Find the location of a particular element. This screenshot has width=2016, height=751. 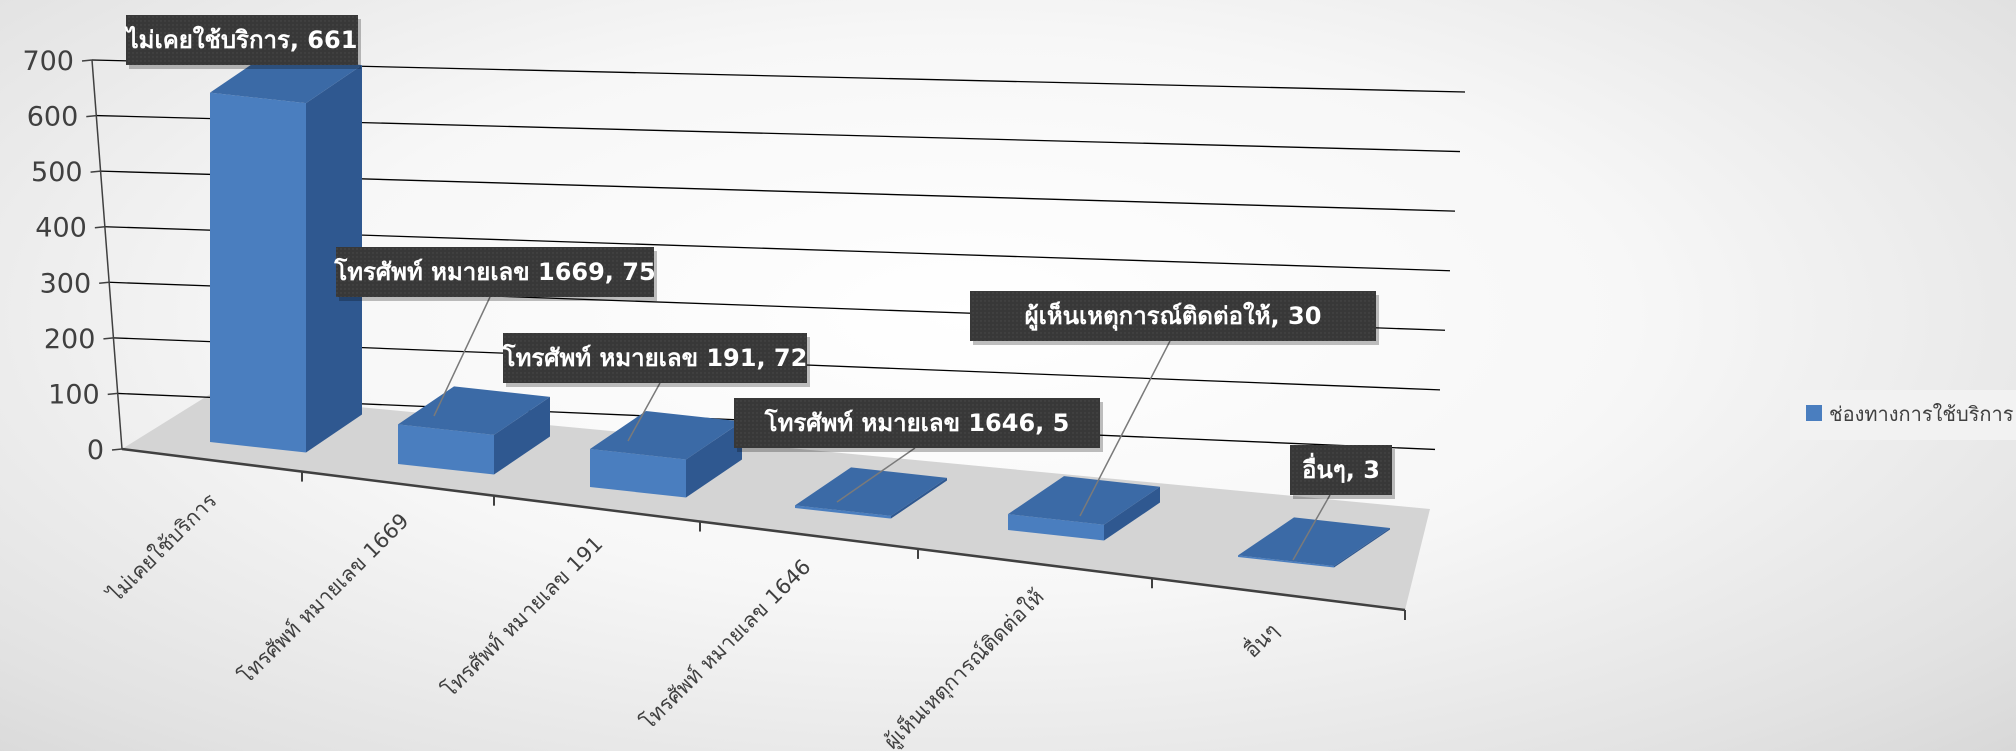

data-label-1: ไม่เคยใช้บริการ, 661 is located at coordinates (242, 42).